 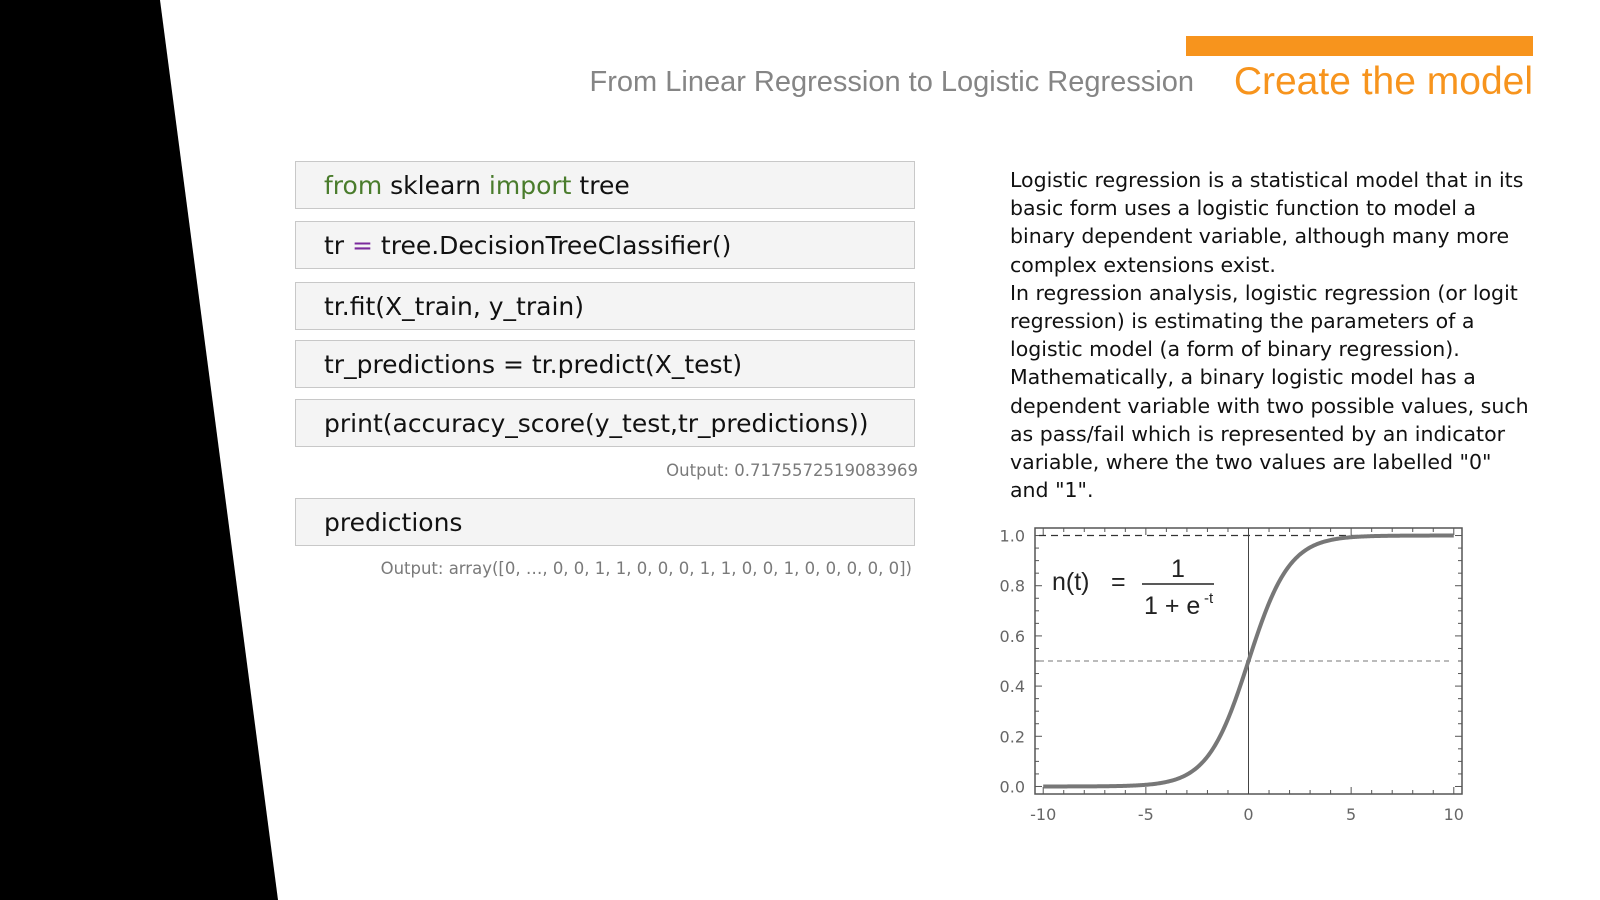 I want to click on code-cell-fit: tr.fit(X_train, y_train), so click(x=605, y=306).